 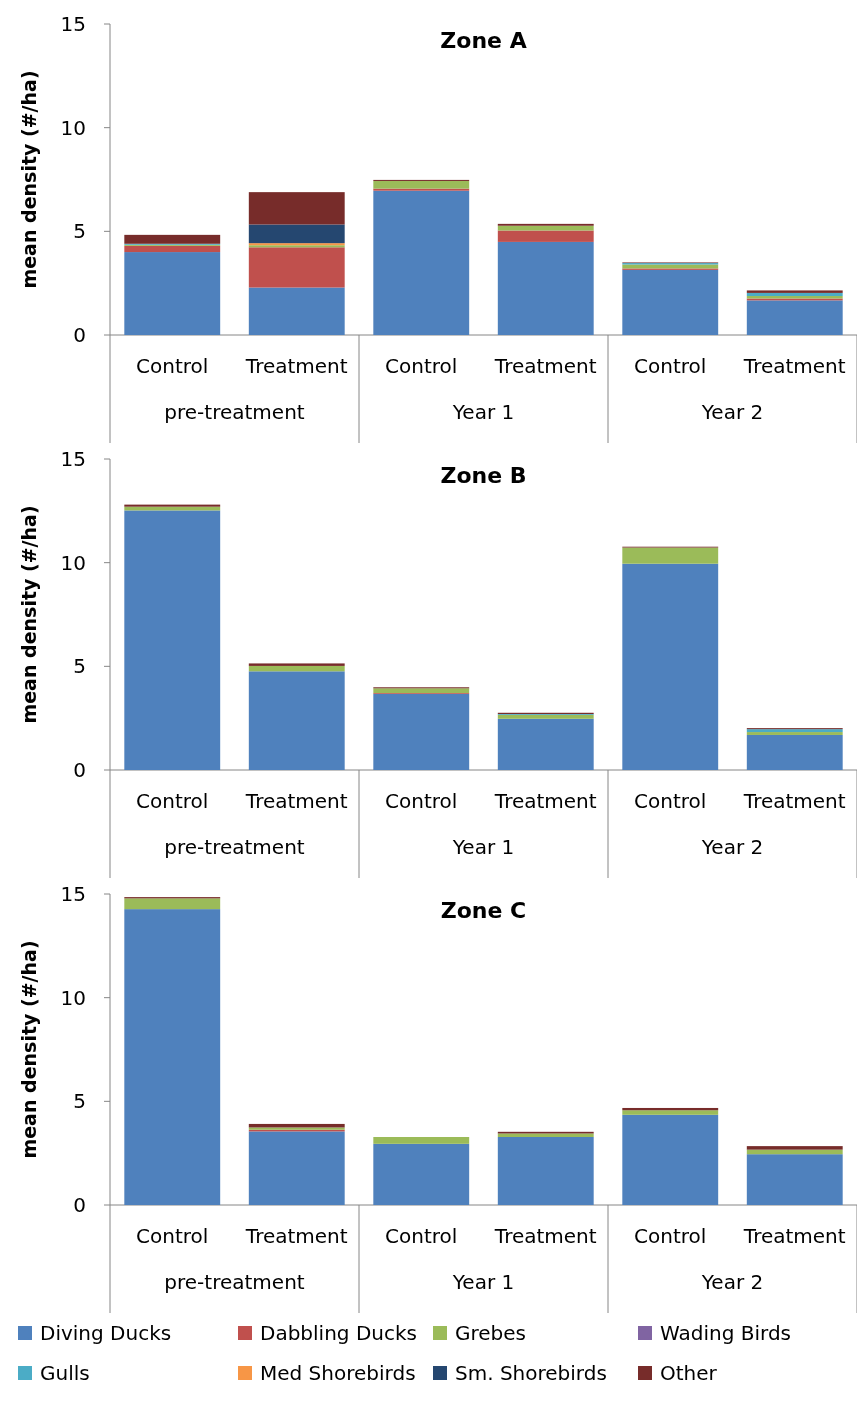 What do you see at coordinates (338, 1333) in the screenshot?
I see `legend-label: Dabbling Ducks` at bounding box center [338, 1333].